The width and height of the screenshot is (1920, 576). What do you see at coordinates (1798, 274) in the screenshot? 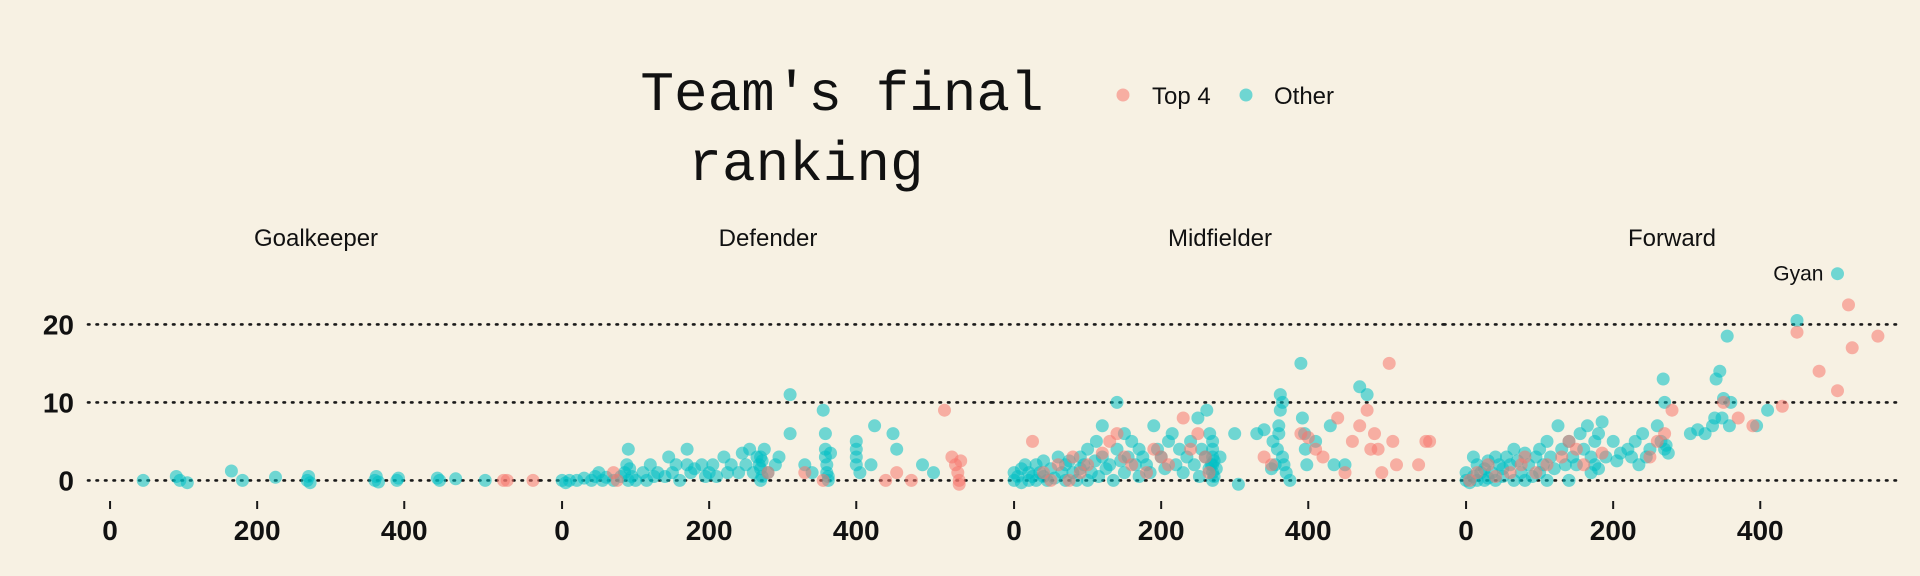
I see `annotation-label: Gyan` at bounding box center [1798, 274].